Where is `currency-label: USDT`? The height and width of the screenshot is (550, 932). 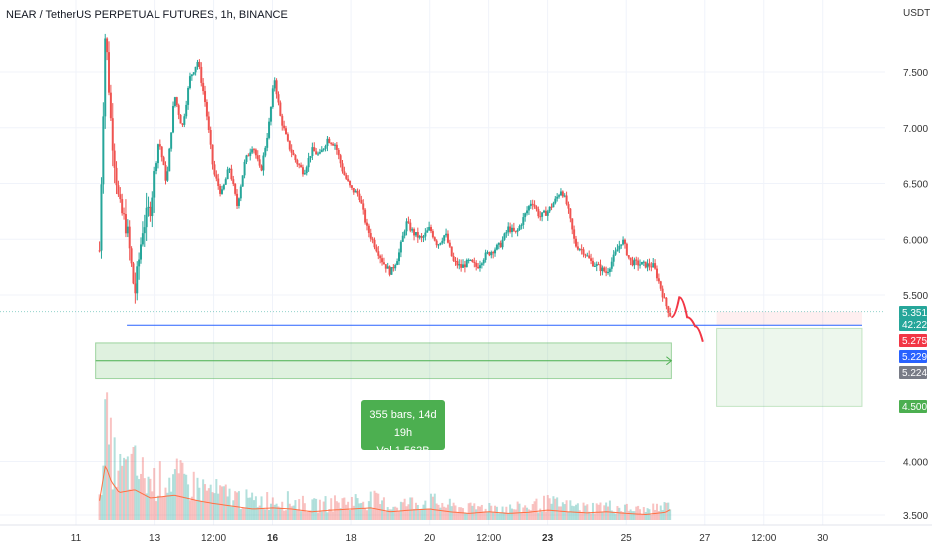
currency-label: USDT is located at coordinates (916, 13).